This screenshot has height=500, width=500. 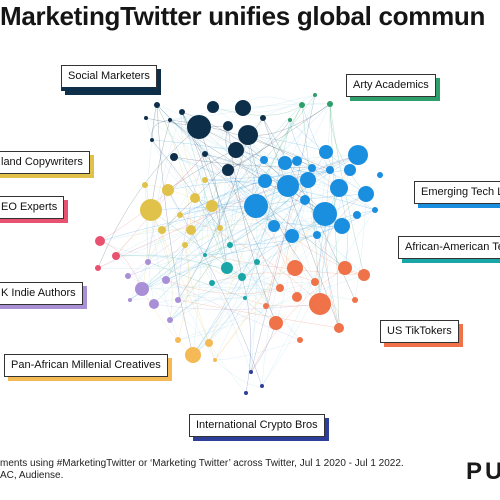 What do you see at coordinates (243, 16) in the screenshot?
I see `page-title: MarketingTwitter unifies global commun` at bounding box center [243, 16].